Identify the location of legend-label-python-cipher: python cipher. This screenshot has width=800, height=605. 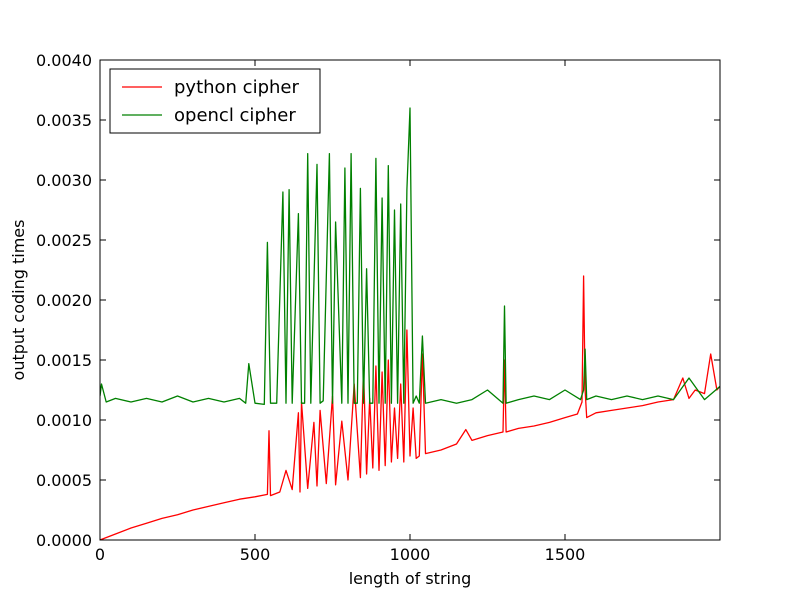
(236, 87).